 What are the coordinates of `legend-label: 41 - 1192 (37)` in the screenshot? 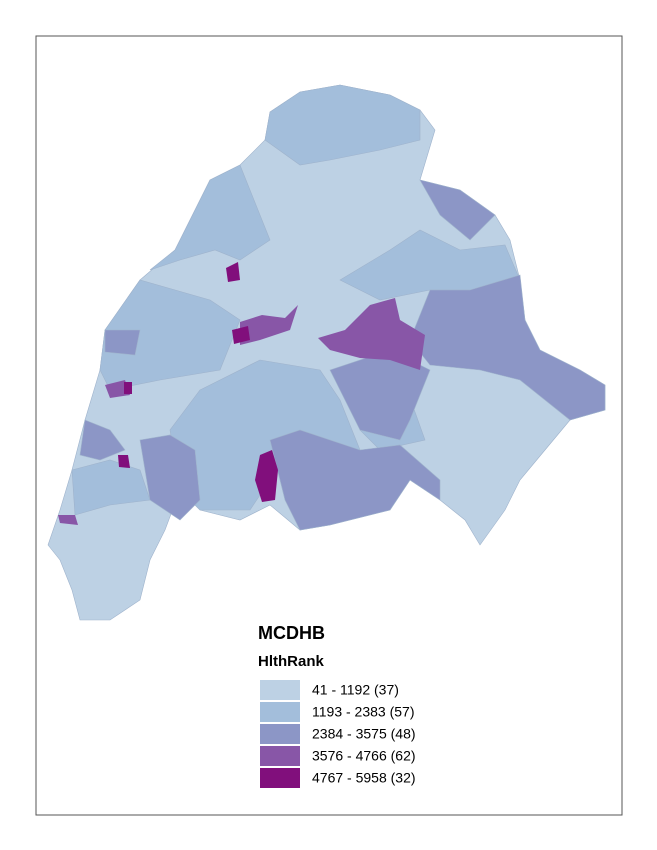 It's located at (355, 690).